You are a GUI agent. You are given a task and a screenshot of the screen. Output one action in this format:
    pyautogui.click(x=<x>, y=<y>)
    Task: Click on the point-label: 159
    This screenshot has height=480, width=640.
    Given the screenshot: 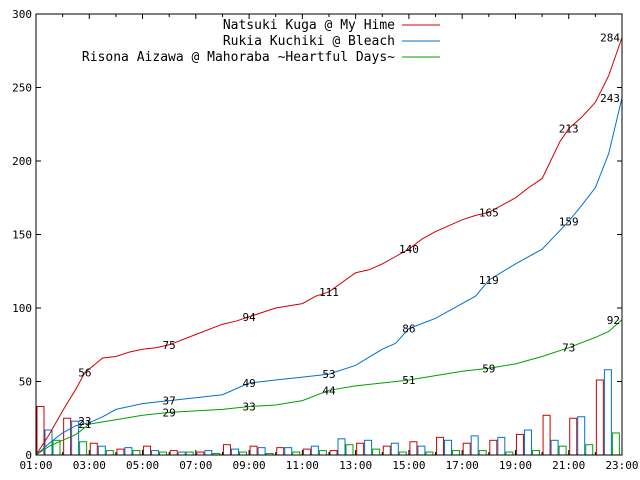 What is the action you would take?
    pyautogui.click(x=569, y=221)
    